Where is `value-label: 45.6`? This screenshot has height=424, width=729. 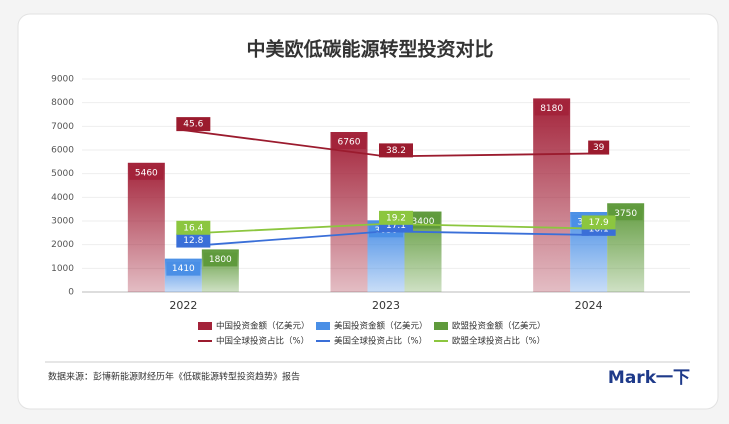
value-label: 45.6 is located at coordinates (193, 125).